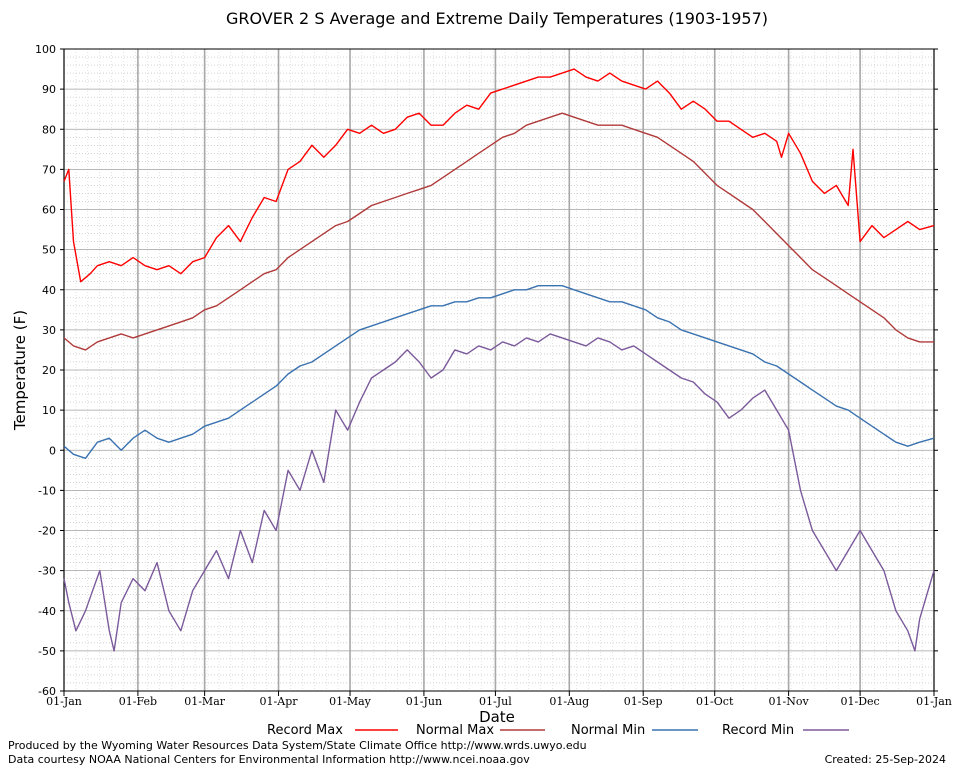 The image size is (954, 768). What do you see at coordinates (715, 701) in the screenshot?
I see `x-tick-label: 01-Oct` at bounding box center [715, 701].